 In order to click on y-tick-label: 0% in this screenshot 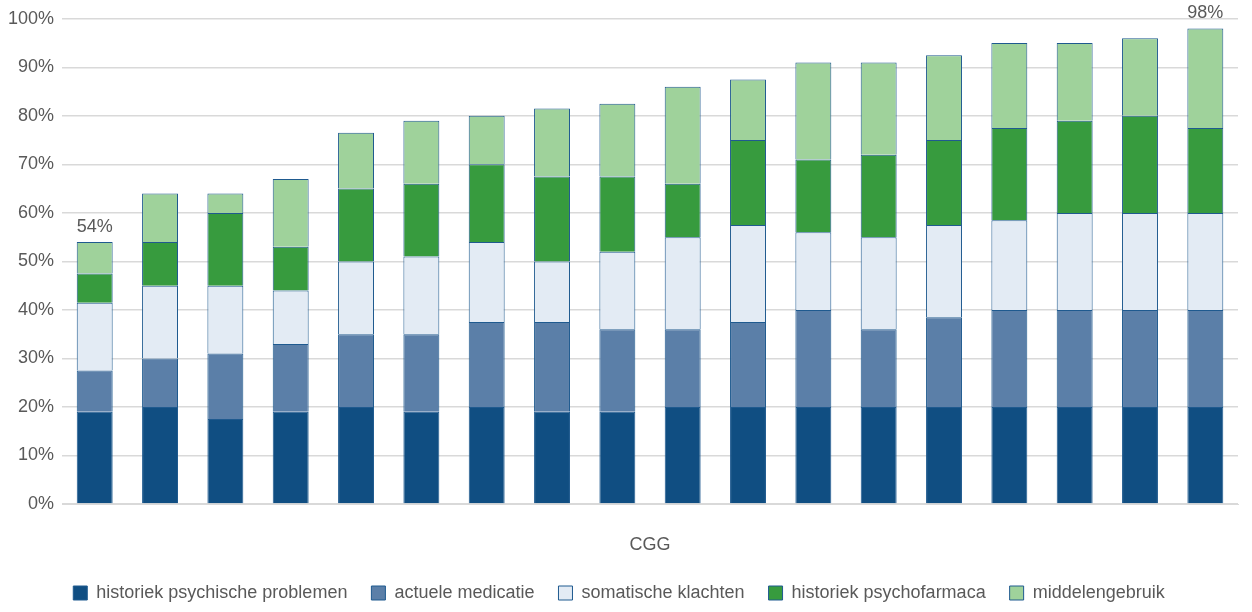, I will do `click(41, 502)`.